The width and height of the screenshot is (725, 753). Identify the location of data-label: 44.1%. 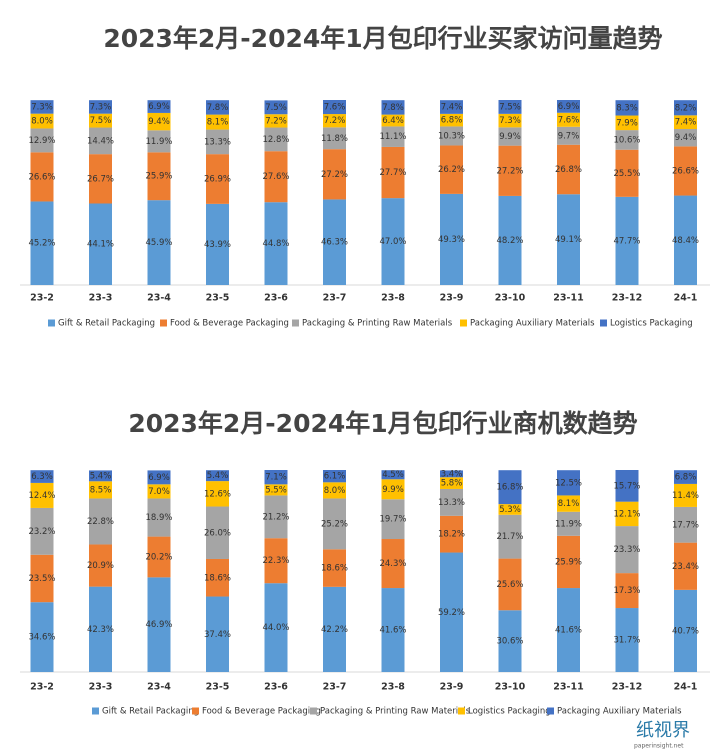
(100, 245).